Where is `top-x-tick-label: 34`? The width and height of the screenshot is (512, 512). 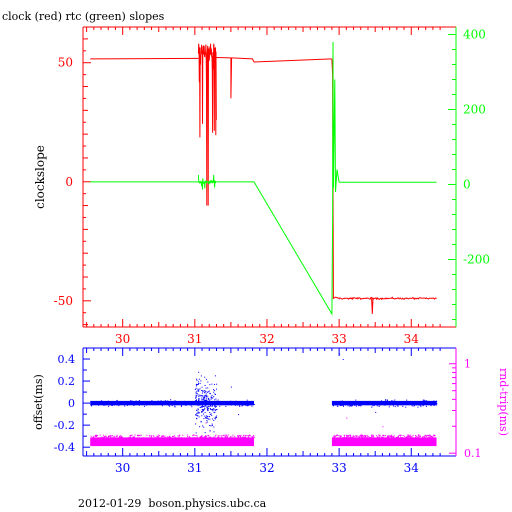
top-x-tick-label: 34 is located at coordinates (412, 339).